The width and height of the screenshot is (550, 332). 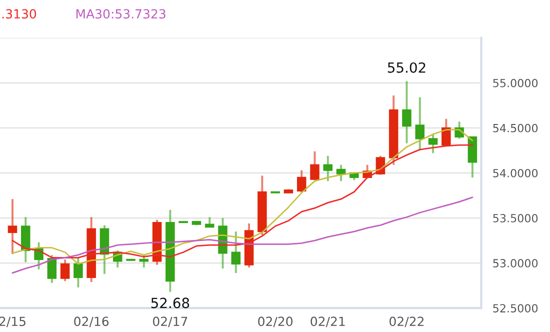 I want to click on text: MA30:53.7323, so click(x=121, y=14).